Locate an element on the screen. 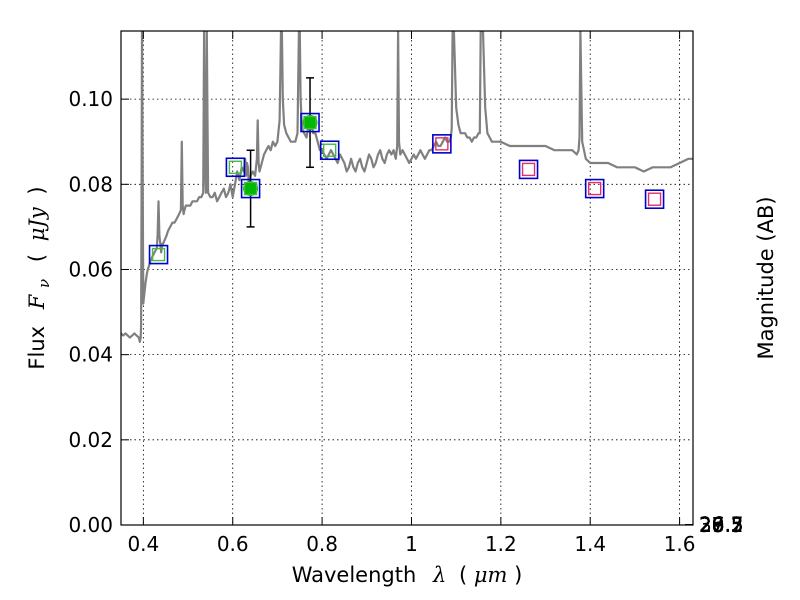 Image resolution: width=800 pixels, height=600 pixels. x-tick-label: 0.8 is located at coordinates (322, 544).